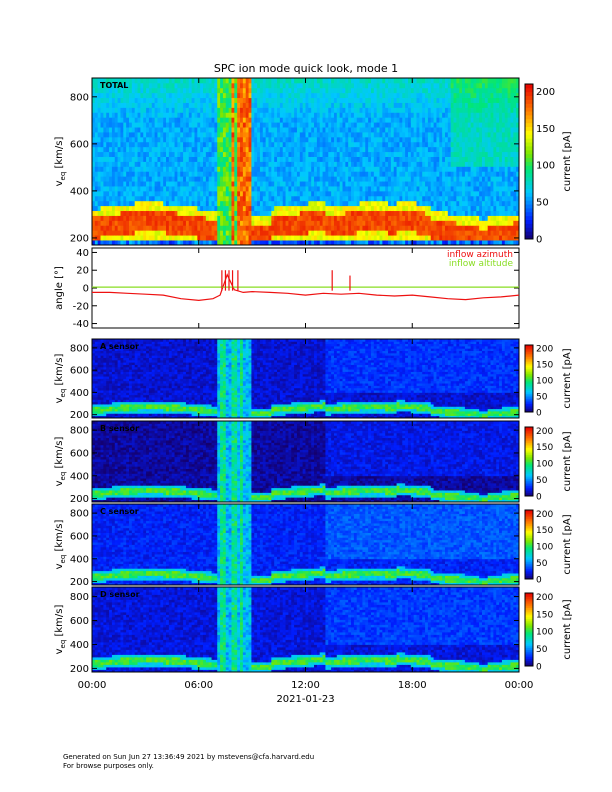 The height and width of the screenshot is (792, 612). Describe the element at coordinates (305, 699) in the screenshot. I see `x-axis-label: 2021-01-23` at that location.